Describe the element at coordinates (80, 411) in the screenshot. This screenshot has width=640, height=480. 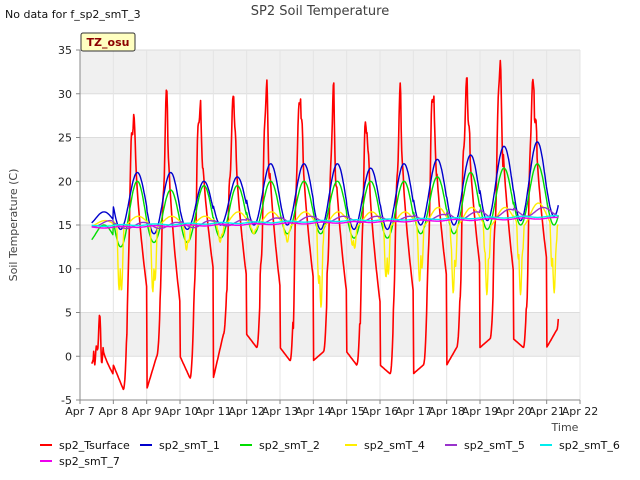
I see `x-tick-label: Apr 7` at that location.